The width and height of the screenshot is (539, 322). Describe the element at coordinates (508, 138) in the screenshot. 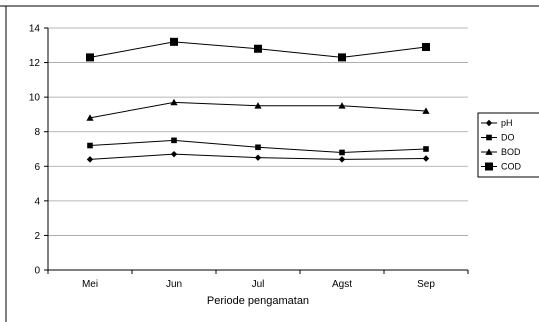

I see `legend-label-do: DO` at that location.